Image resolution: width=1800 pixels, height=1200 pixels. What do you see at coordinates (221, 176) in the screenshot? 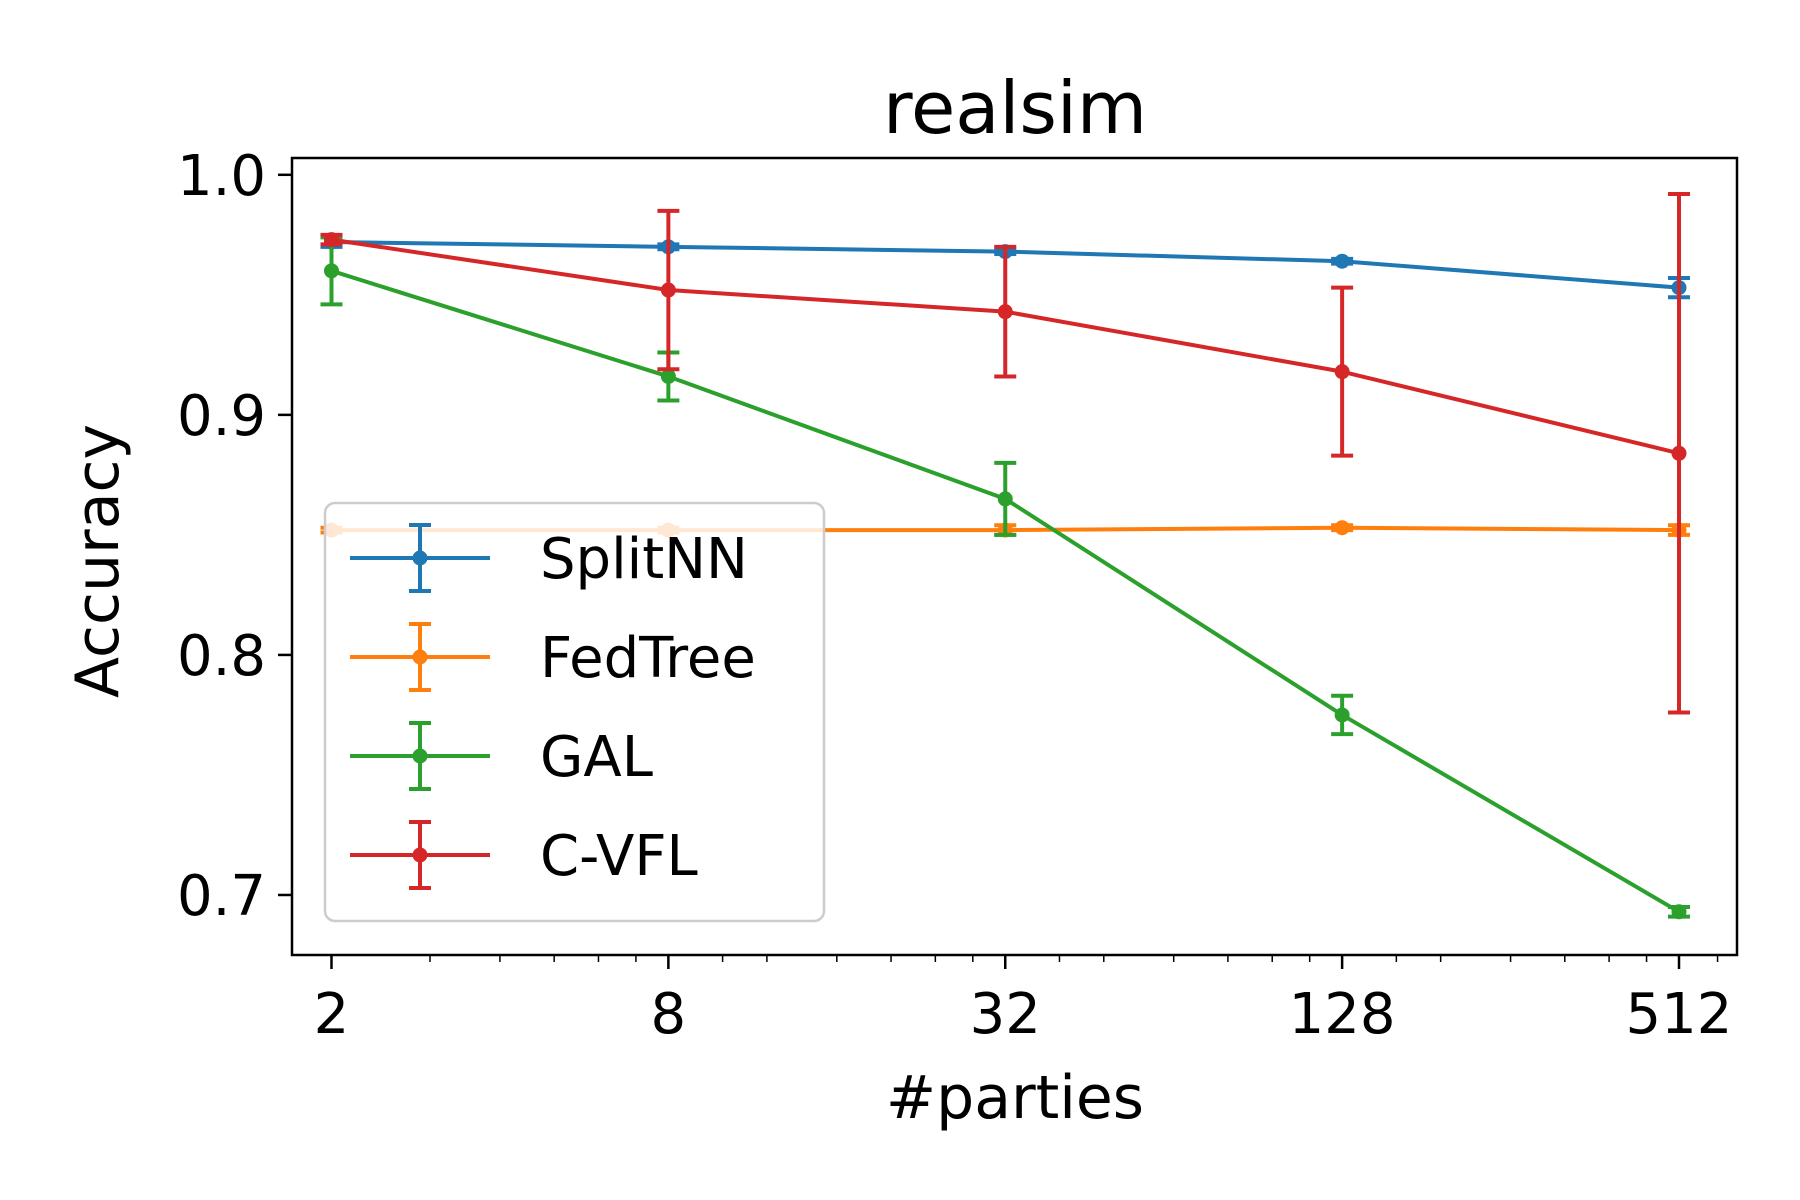
I see `y-tick-label: 1.0` at bounding box center [221, 176].